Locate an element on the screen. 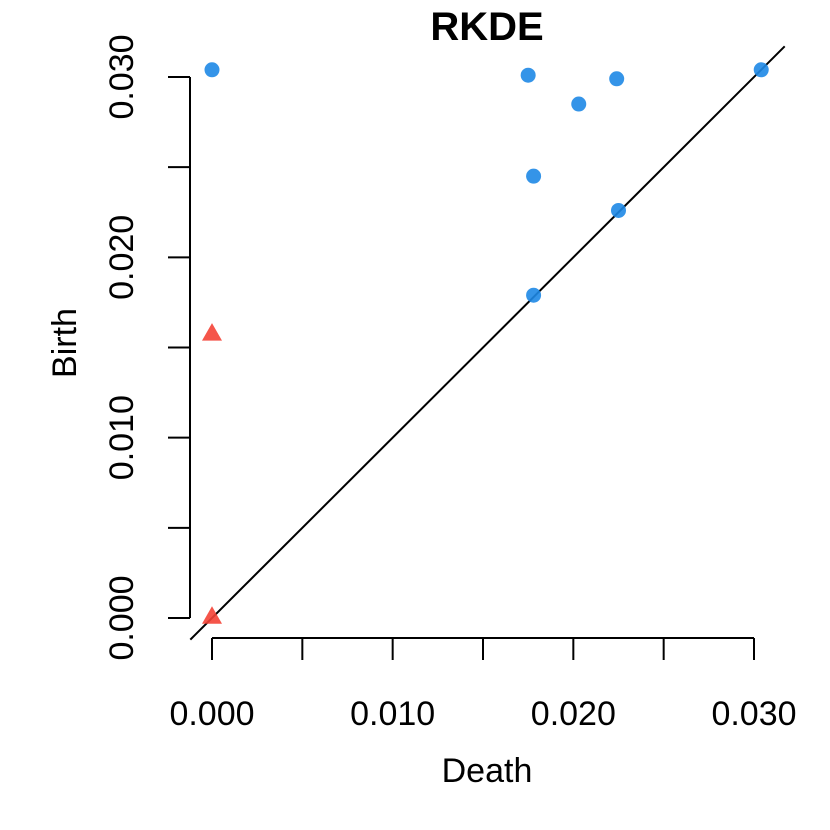  y-axis-ticks: 0.000 0.010 0.020 0.030 is located at coordinates (146, 347).